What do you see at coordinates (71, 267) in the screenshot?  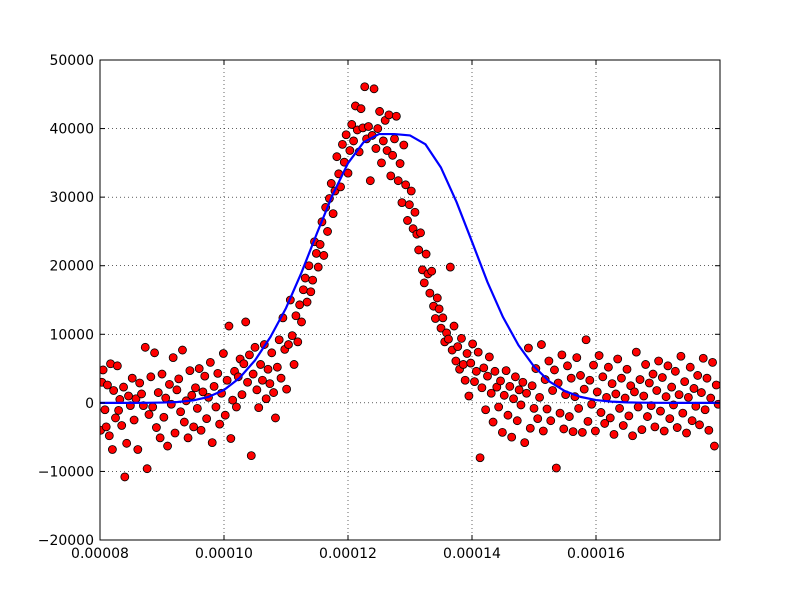 I see `y-tick-label: 20000` at bounding box center [71, 267].